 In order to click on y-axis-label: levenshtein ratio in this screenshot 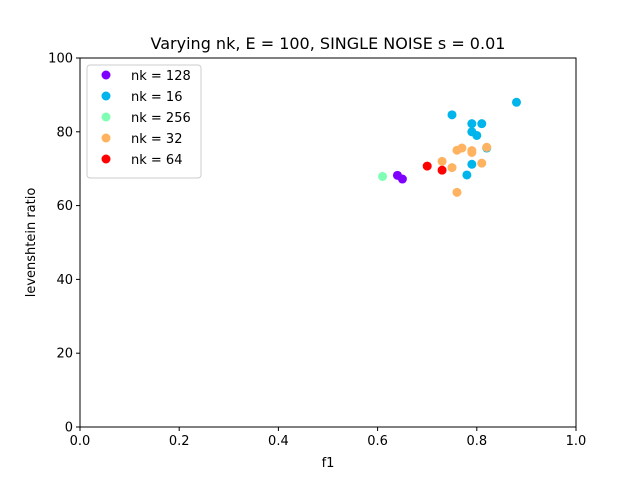, I will do `click(31, 243)`.